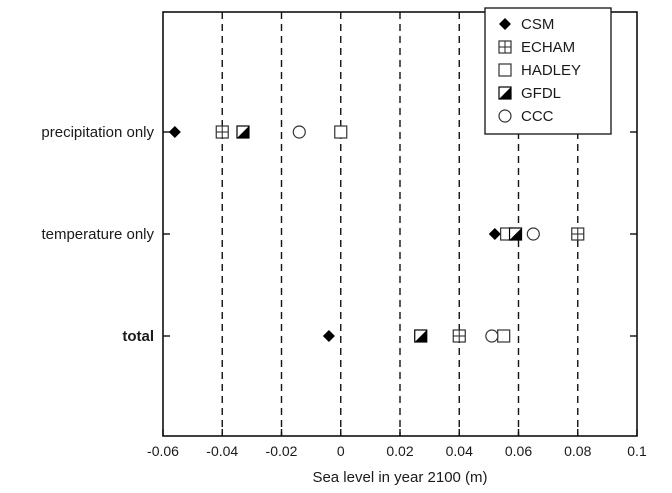  I want to click on x-tick-label: -0.04, so click(222, 451).